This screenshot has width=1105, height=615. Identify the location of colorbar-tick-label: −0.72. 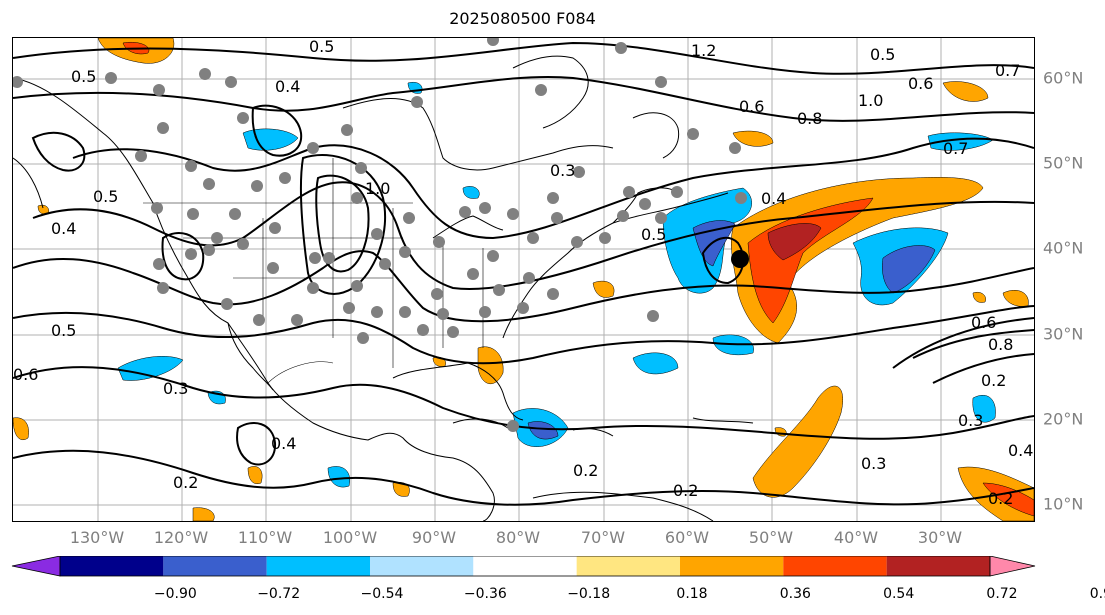
(279, 594).